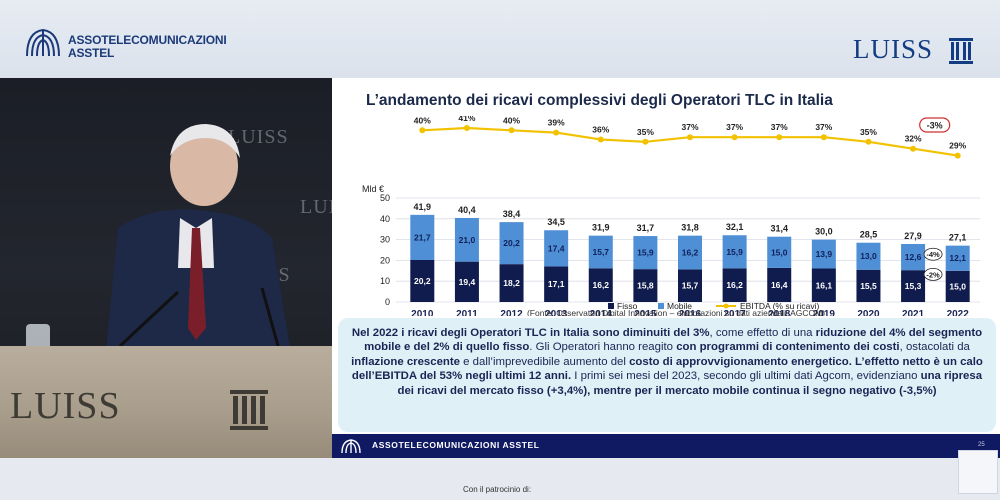 This screenshot has height=500, width=1000. What do you see at coordinates (913, 236) in the screenshot?
I see `bar-total-label: 27,9` at bounding box center [913, 236].